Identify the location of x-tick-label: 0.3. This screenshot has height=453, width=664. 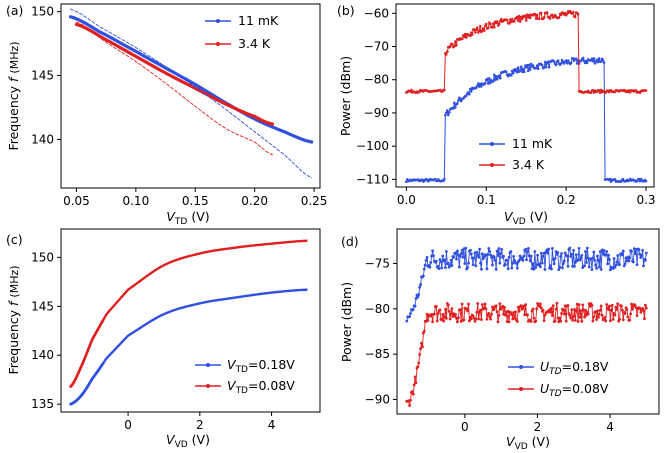
(645, 200).